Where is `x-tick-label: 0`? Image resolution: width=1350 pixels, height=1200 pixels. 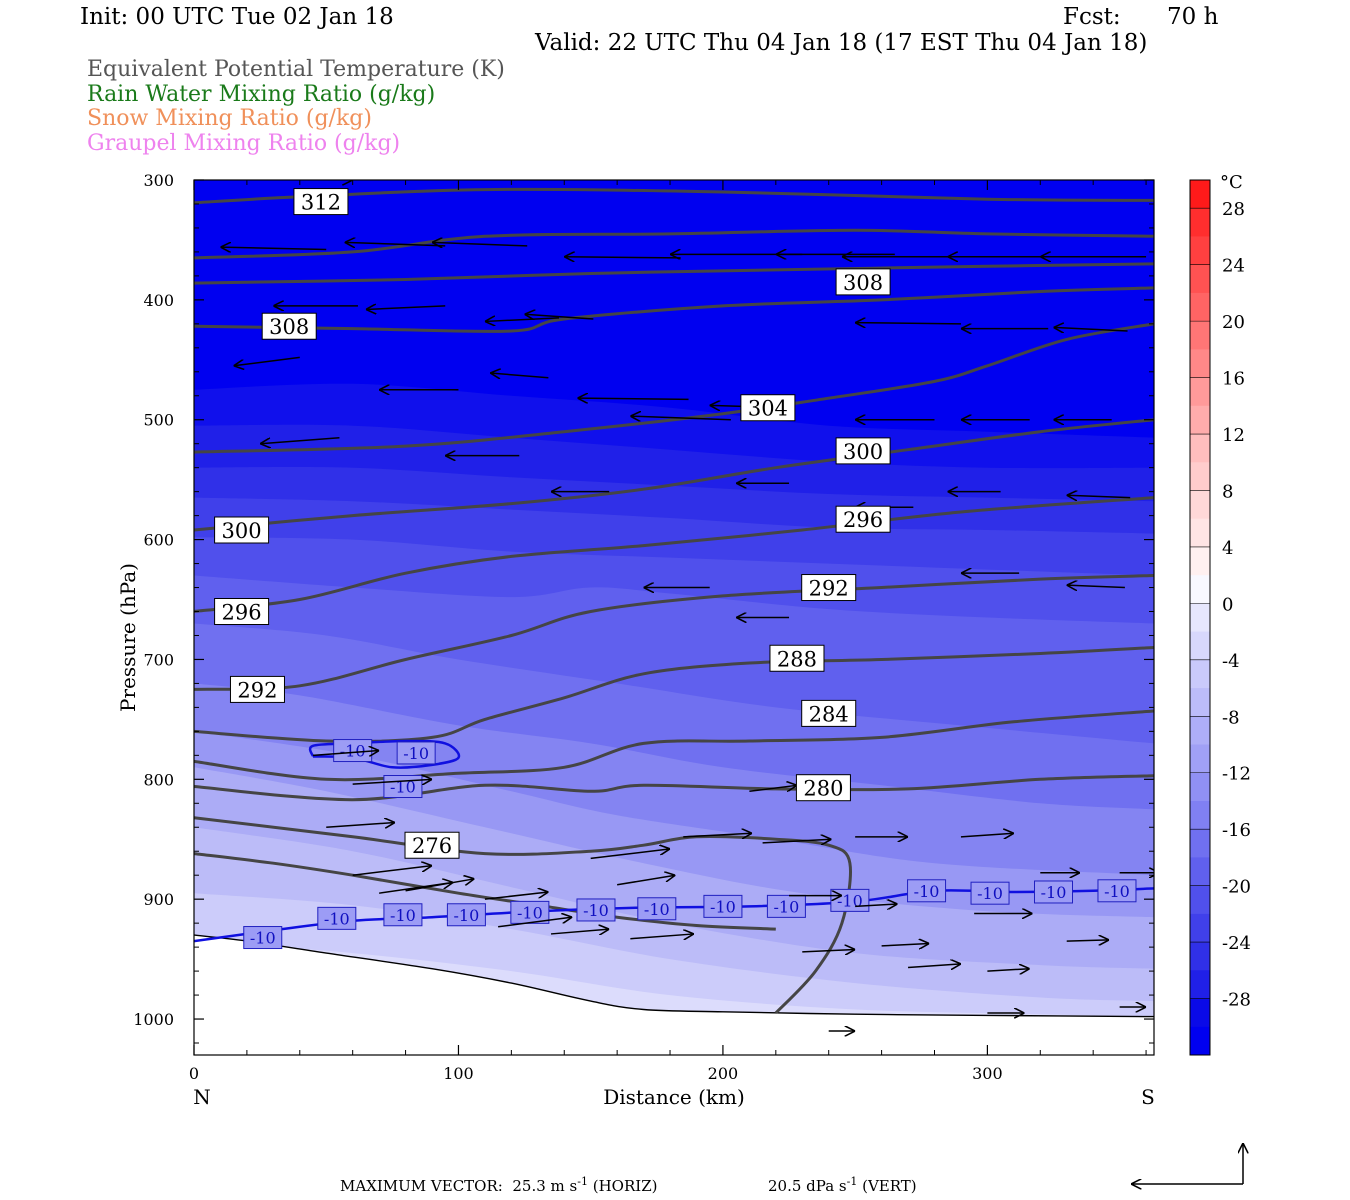 x-tick-label: 0 is located at coordinates (194, 1073).